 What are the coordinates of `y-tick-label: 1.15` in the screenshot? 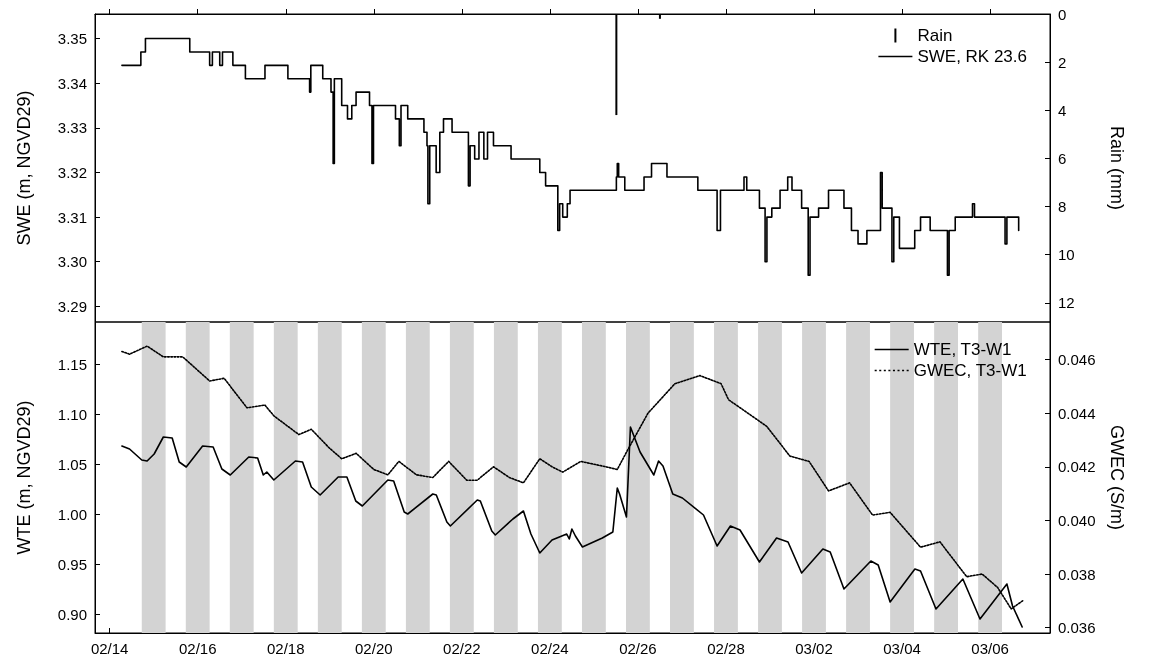 It's located at (72, 364).